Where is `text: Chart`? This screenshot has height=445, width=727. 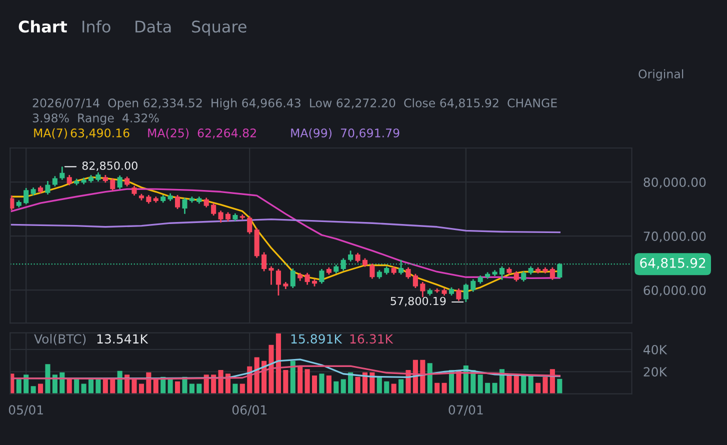 text: Chart is located at coordinates (43, 26).